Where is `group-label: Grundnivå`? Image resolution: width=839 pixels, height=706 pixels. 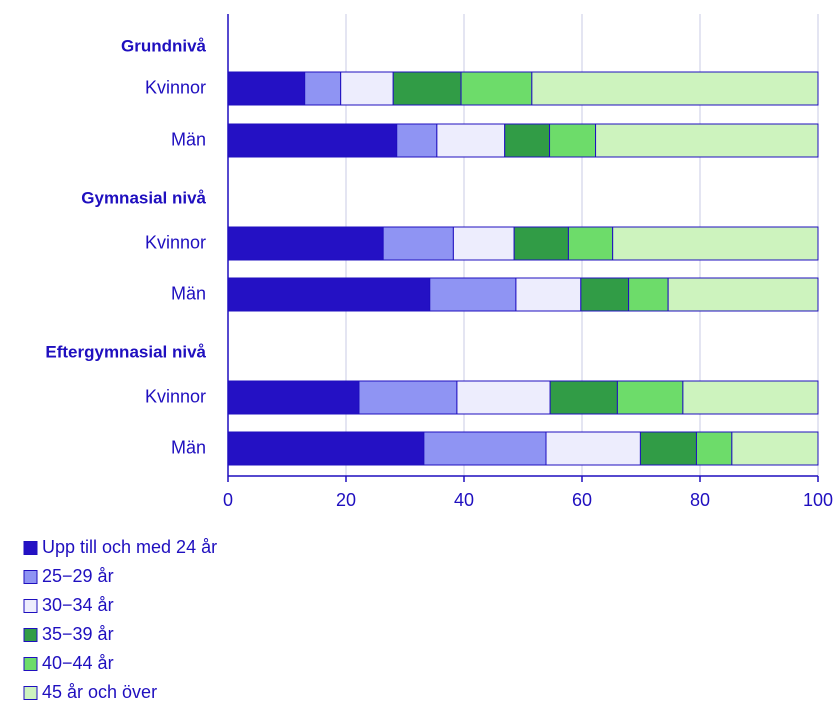
group-label: Grundnivå is located at coordinates (164, 45).